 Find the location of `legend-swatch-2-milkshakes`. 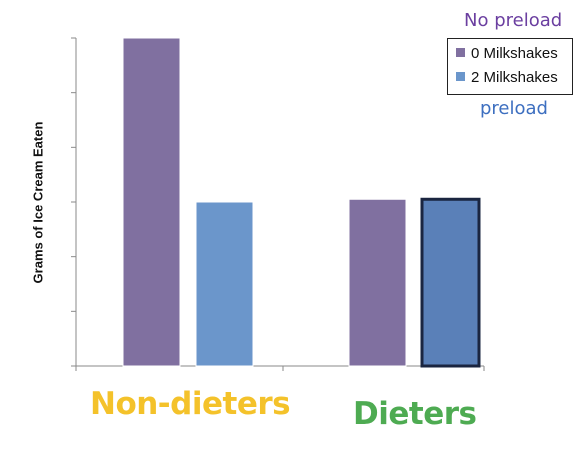

legend-swatch-2-milkshakes is located at coordinates (460, 76).